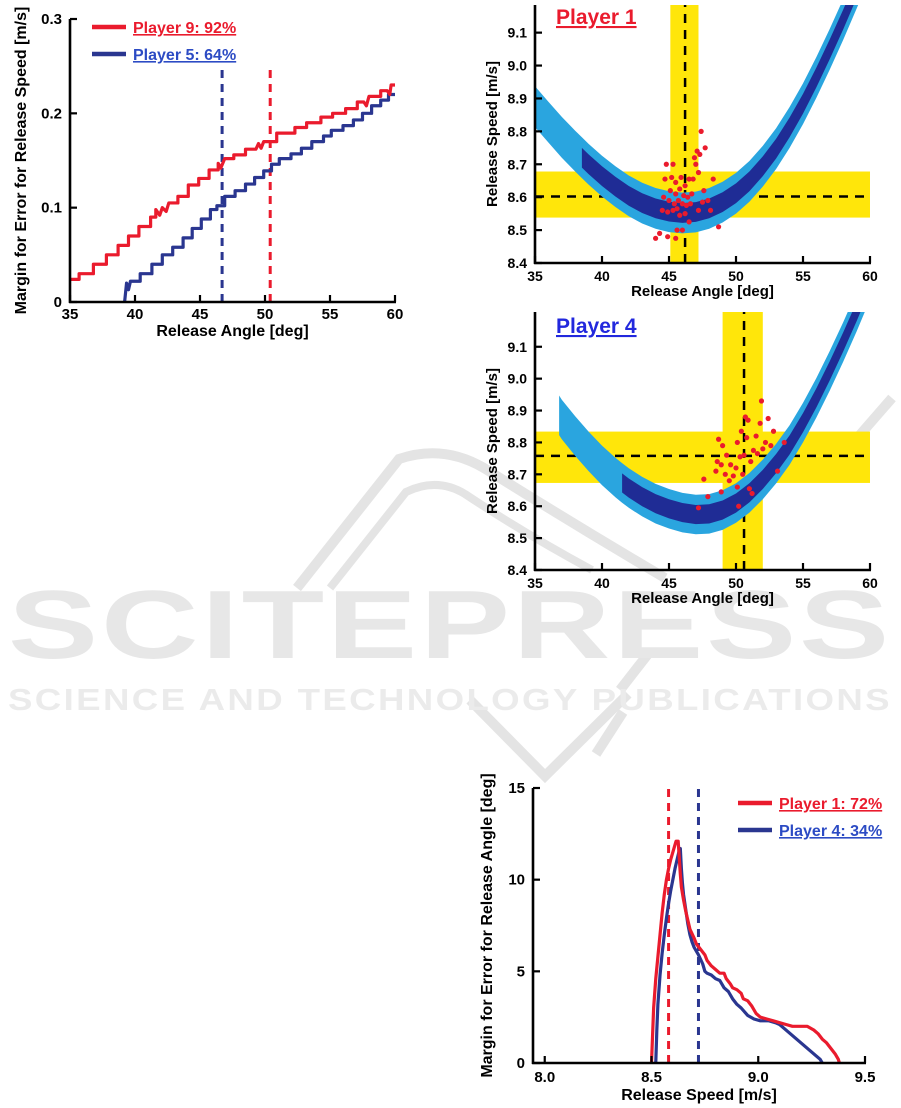 This screenshot has height=1108, width=901. I want to click on watermark-swoosh-mountain-inner, so click(460, 535).